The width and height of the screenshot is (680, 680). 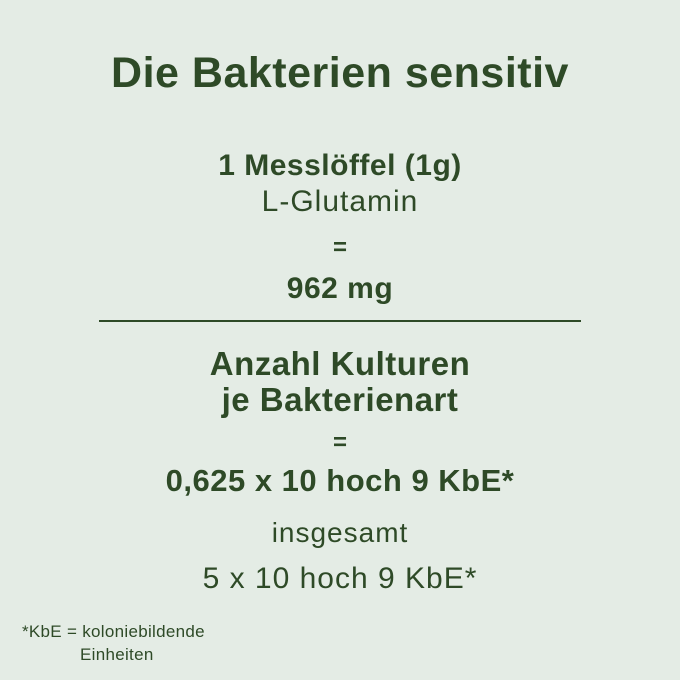 I want to click on cultures-heading-line2: je Bakterienart, so click(x=340, y=400).